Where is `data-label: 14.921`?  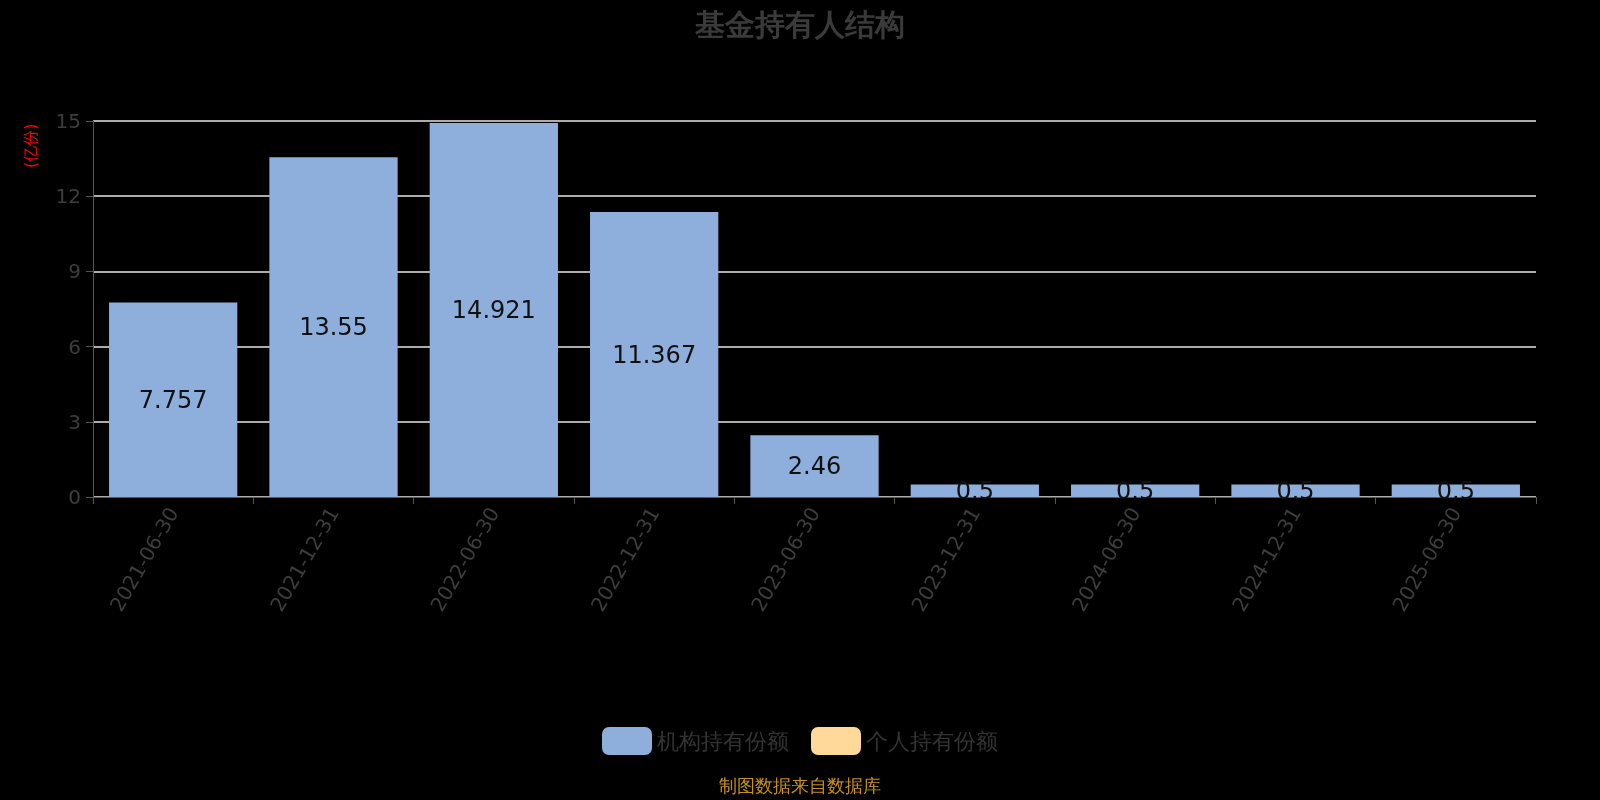 data-label: 14.921 is located at coordinates (493, 309).